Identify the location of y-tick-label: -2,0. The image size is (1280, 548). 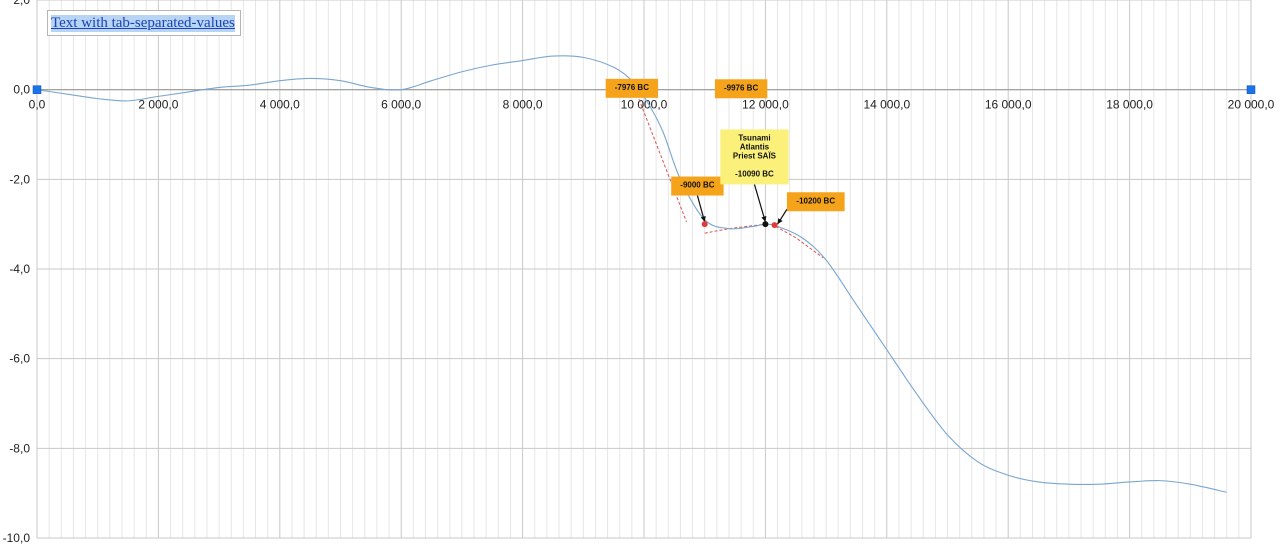
(19, 179).